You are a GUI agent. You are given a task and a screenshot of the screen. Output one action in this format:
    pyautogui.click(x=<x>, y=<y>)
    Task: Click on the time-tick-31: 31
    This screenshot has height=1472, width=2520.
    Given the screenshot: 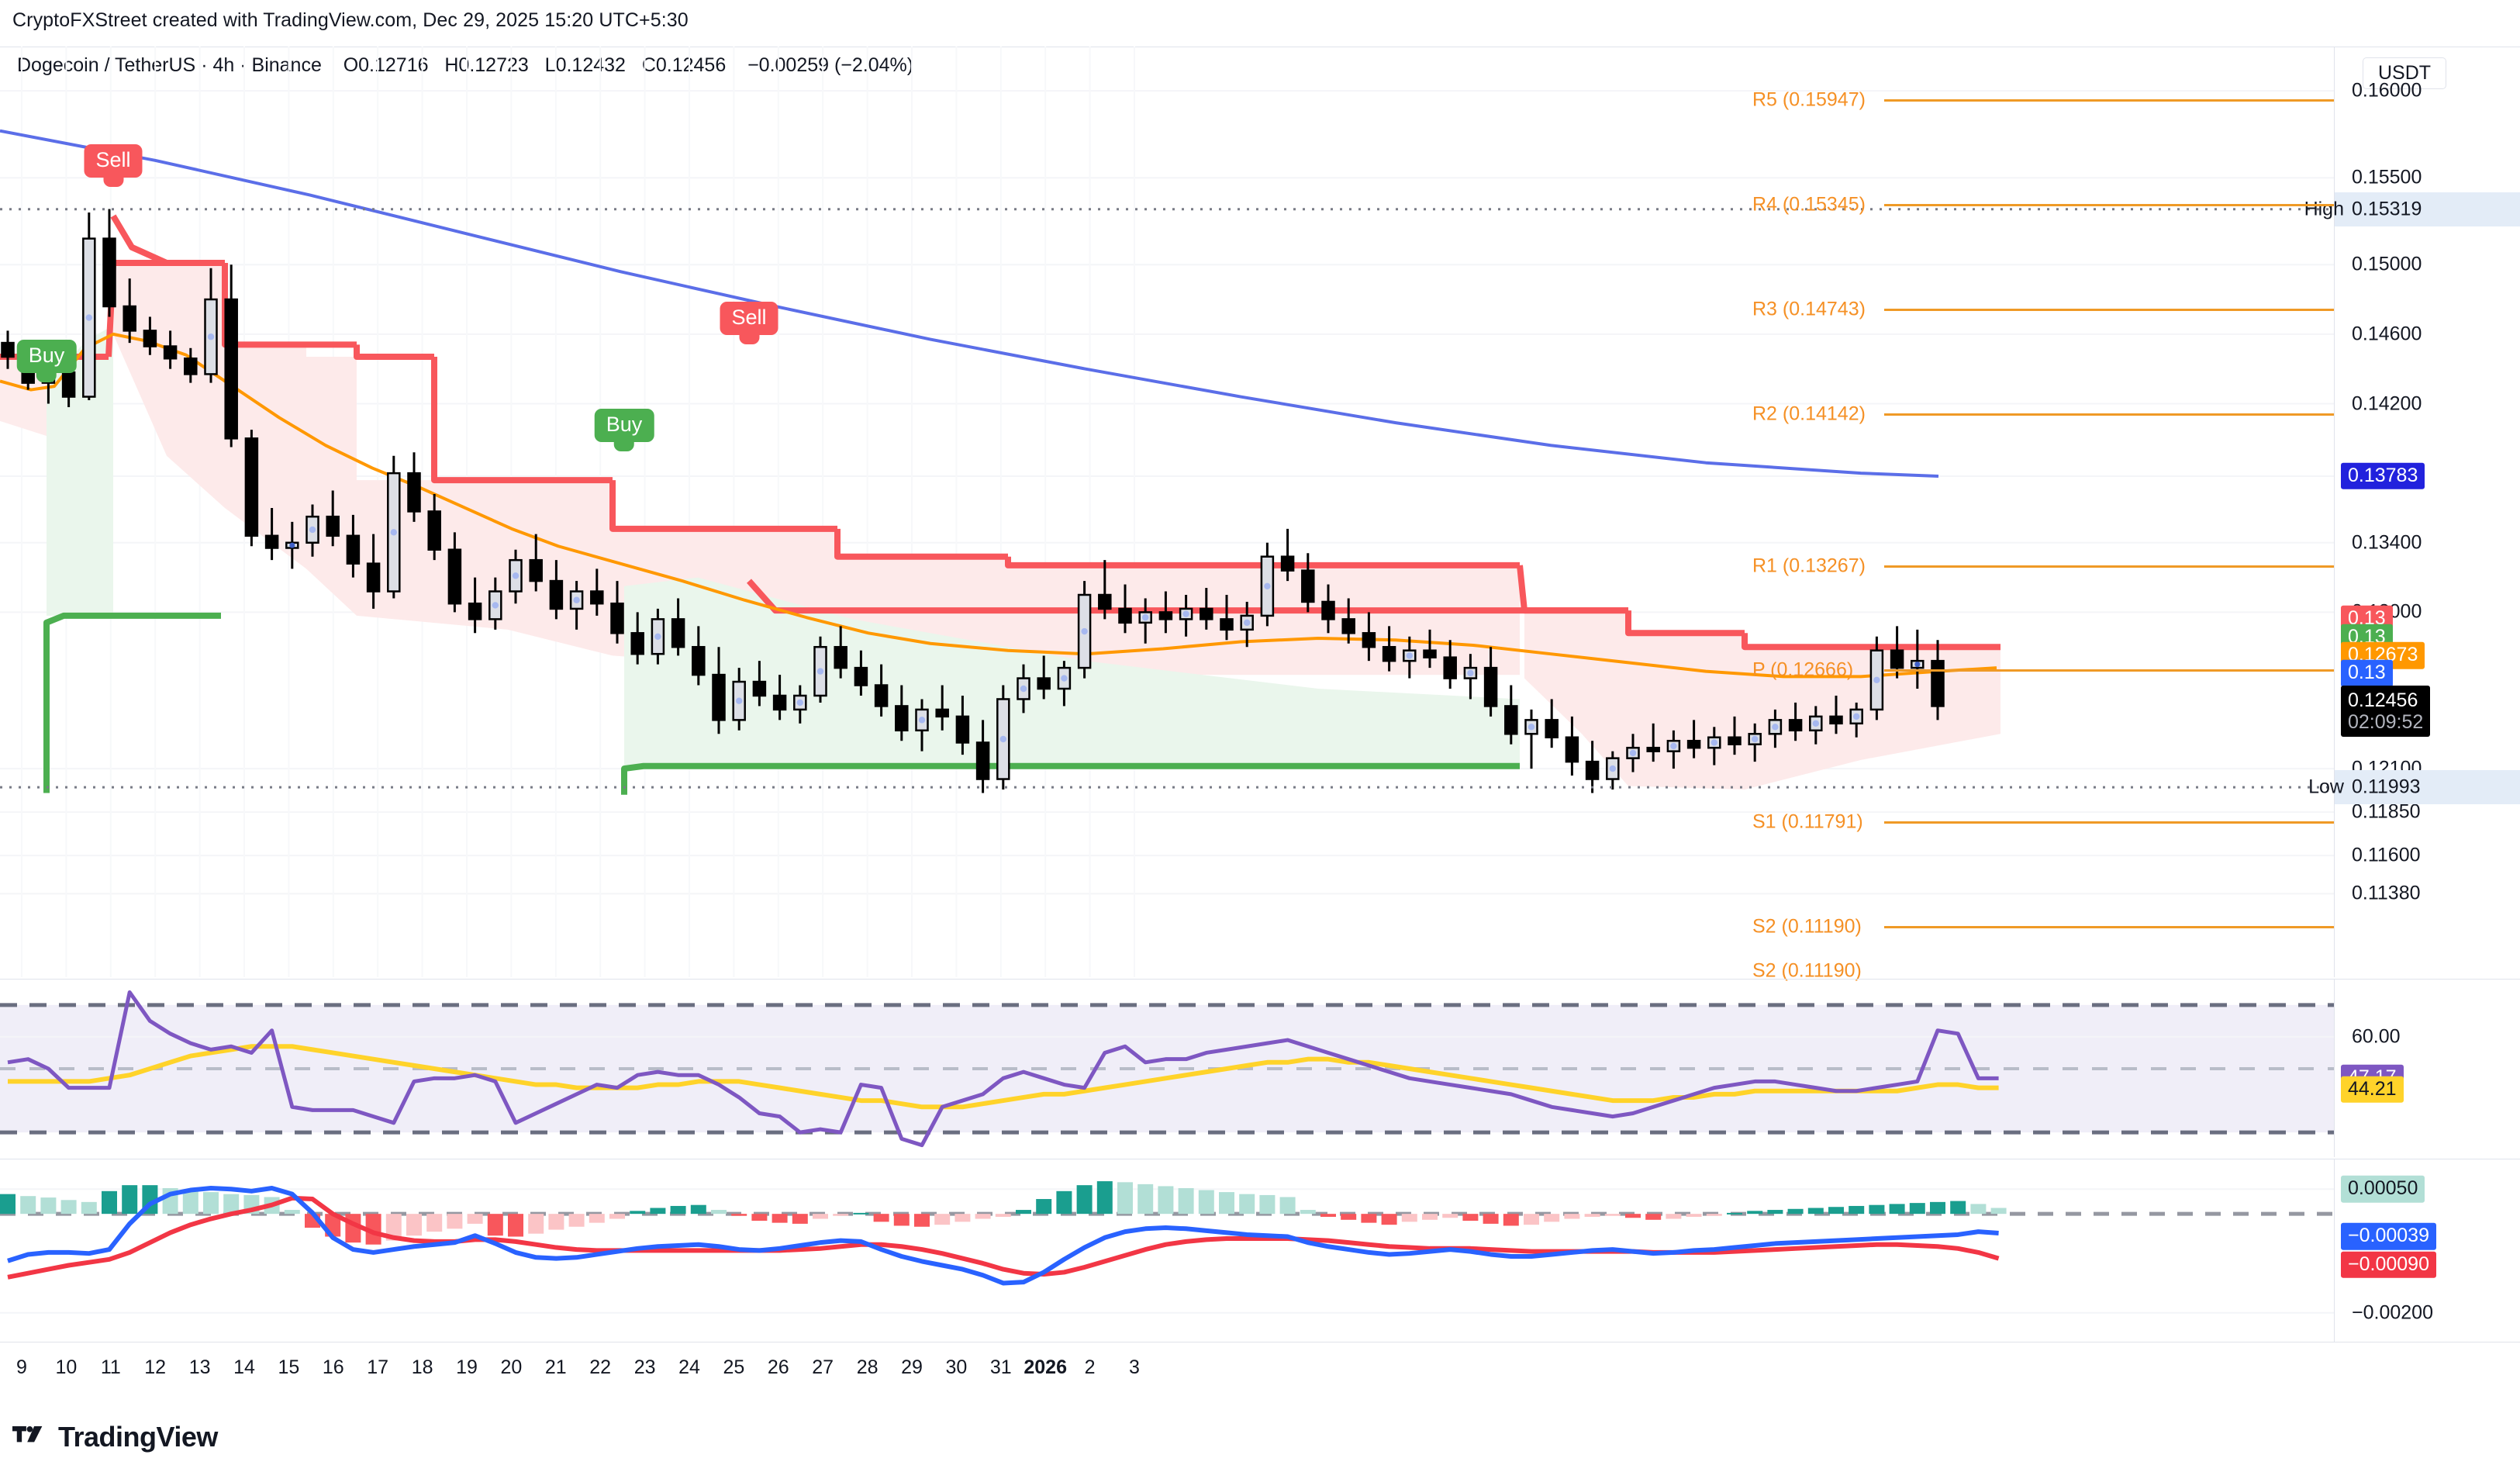 What is the action you would take?
    pyautogui.click(x=1000, y=1367)
    